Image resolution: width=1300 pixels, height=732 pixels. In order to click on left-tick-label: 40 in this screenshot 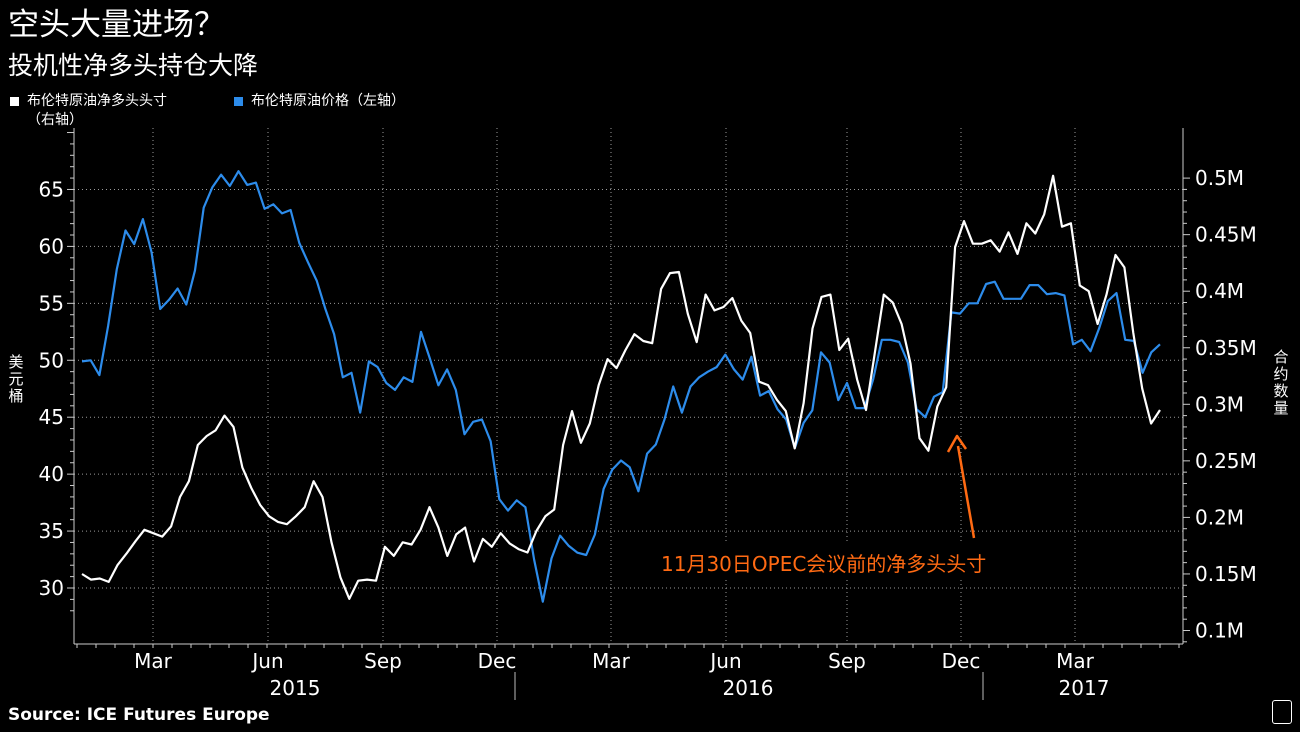, I will do `click(51, 474)`.